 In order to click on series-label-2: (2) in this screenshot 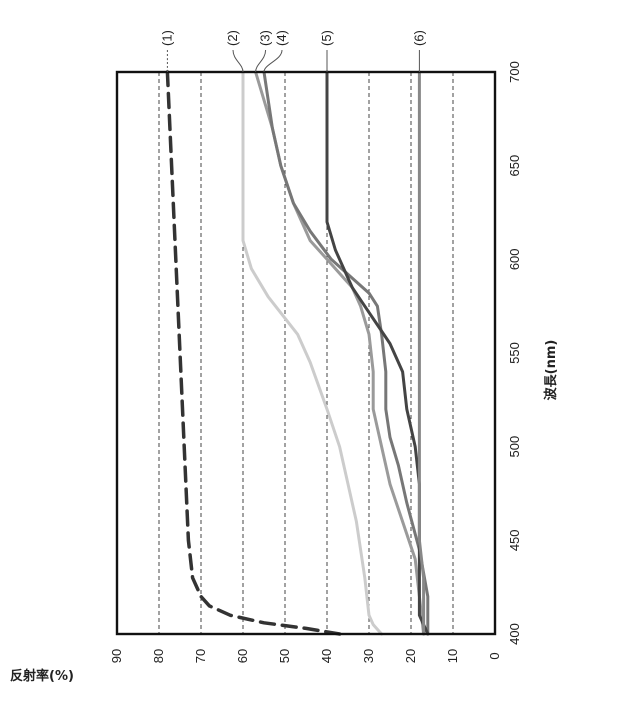, I will do `click(232, 38)`.